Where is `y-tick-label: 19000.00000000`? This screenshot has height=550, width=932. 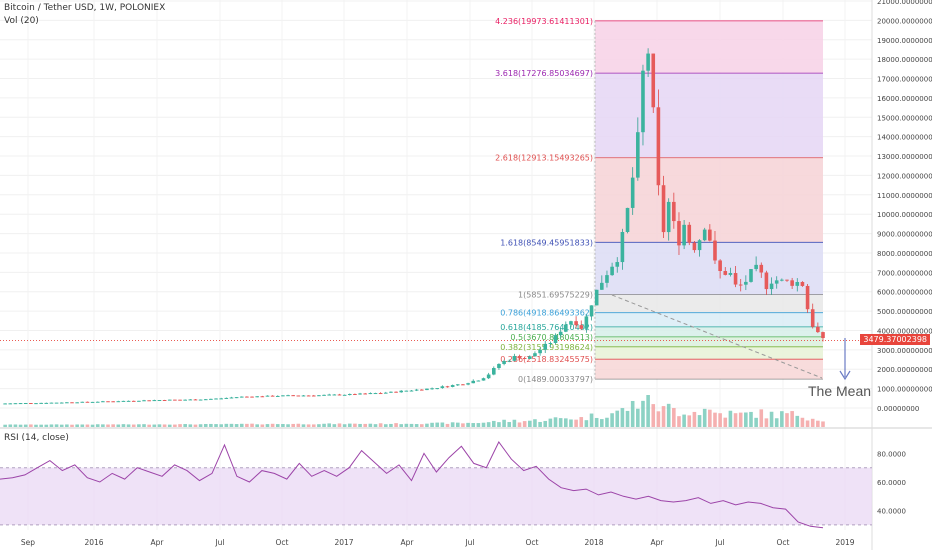 y-tick-label: 19000.00000000 is located at coordinates (904, 41).